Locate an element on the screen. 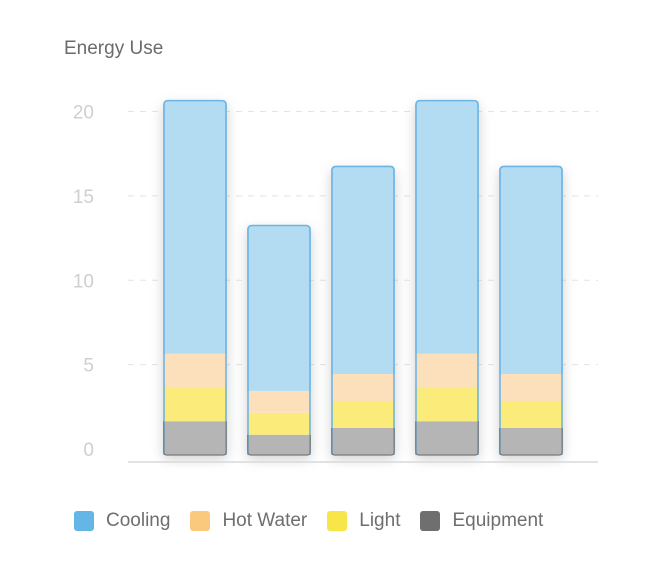  legend-label: Equipment is located at coordinates (498, 520).